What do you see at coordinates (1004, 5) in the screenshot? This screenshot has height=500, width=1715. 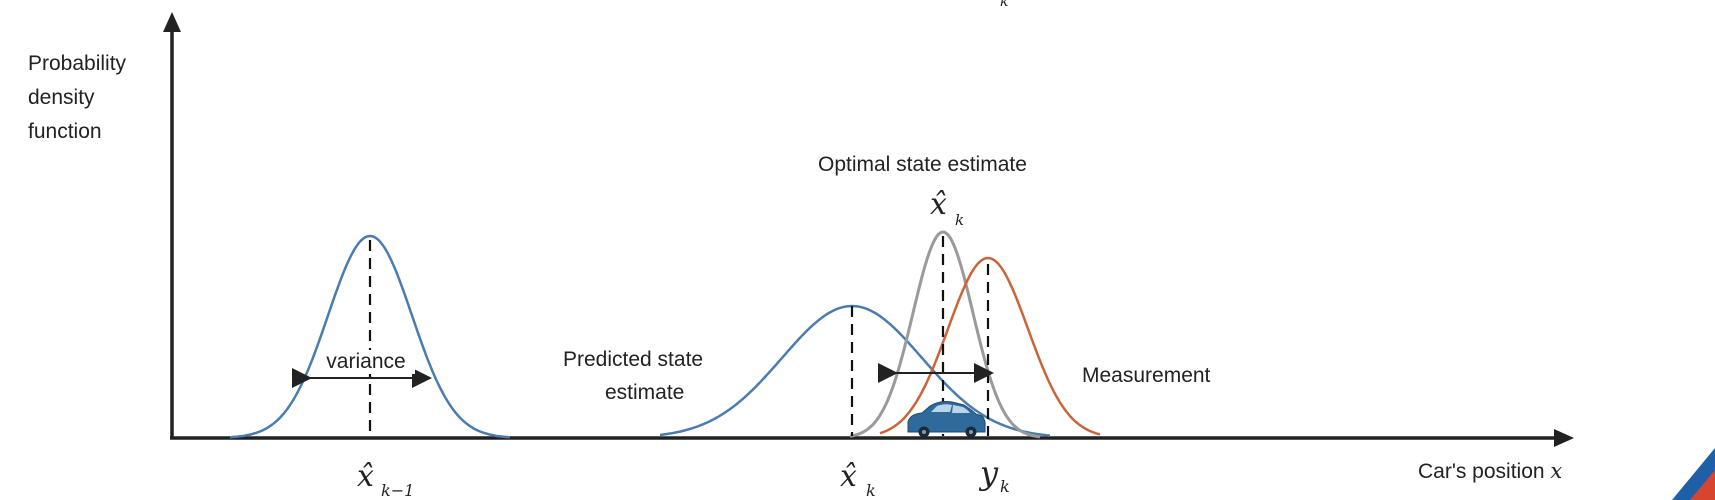 I see `top-cropped-subscript: k` at bounding box center [1004, 5].